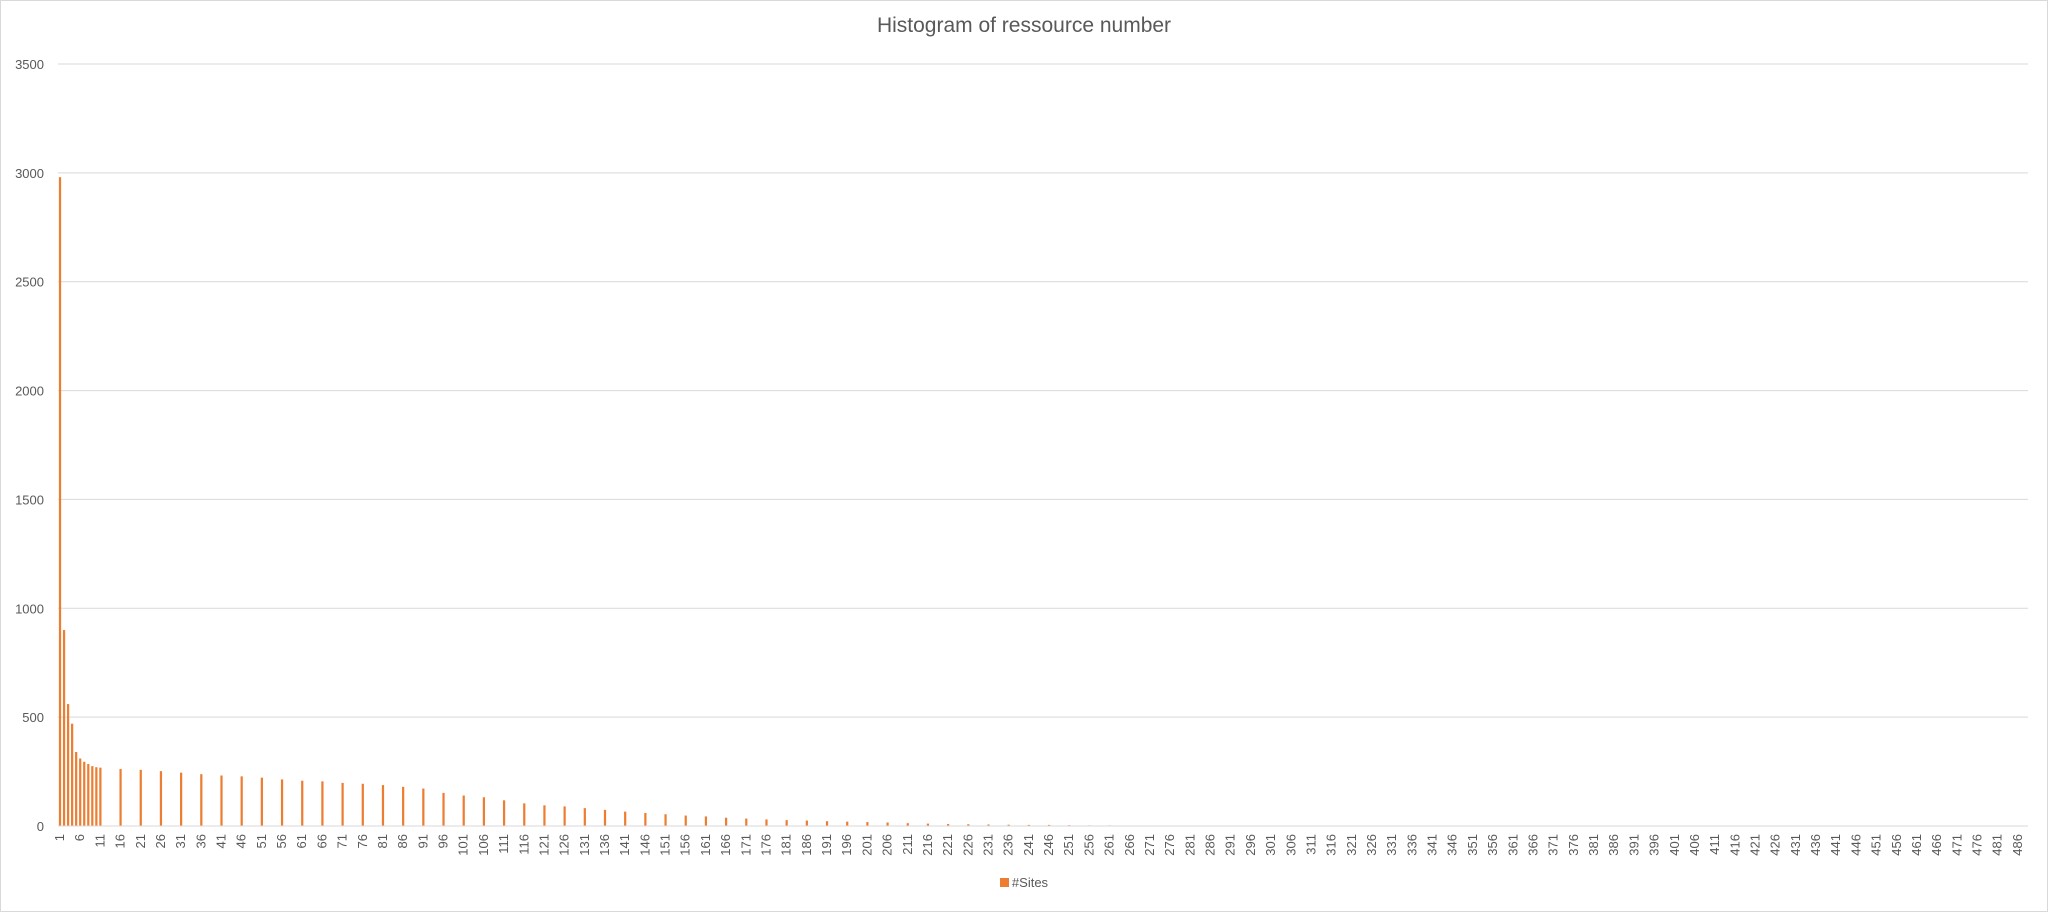 The width and height of the screenshot is (2048, 912). Describe the element at coordinates (1694, 845) in the screenshot. I see `x-tick-label: 406` at that location.